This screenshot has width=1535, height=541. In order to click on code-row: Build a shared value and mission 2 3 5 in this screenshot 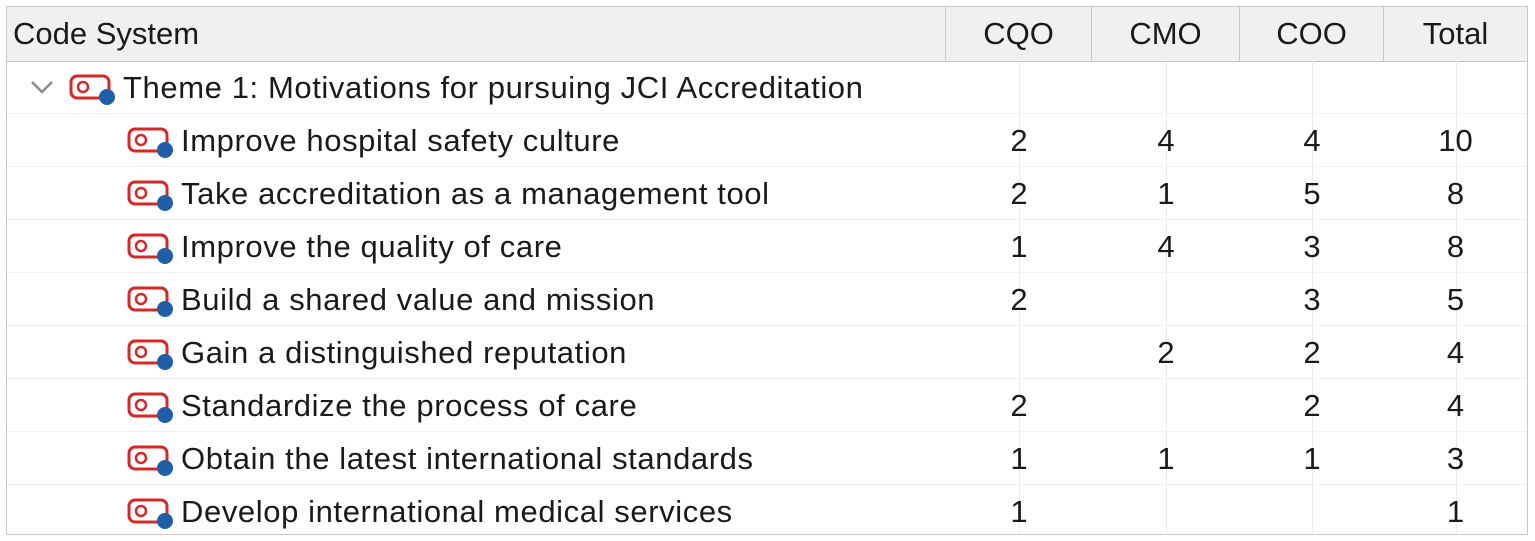, I will do `click(767, 299)`.